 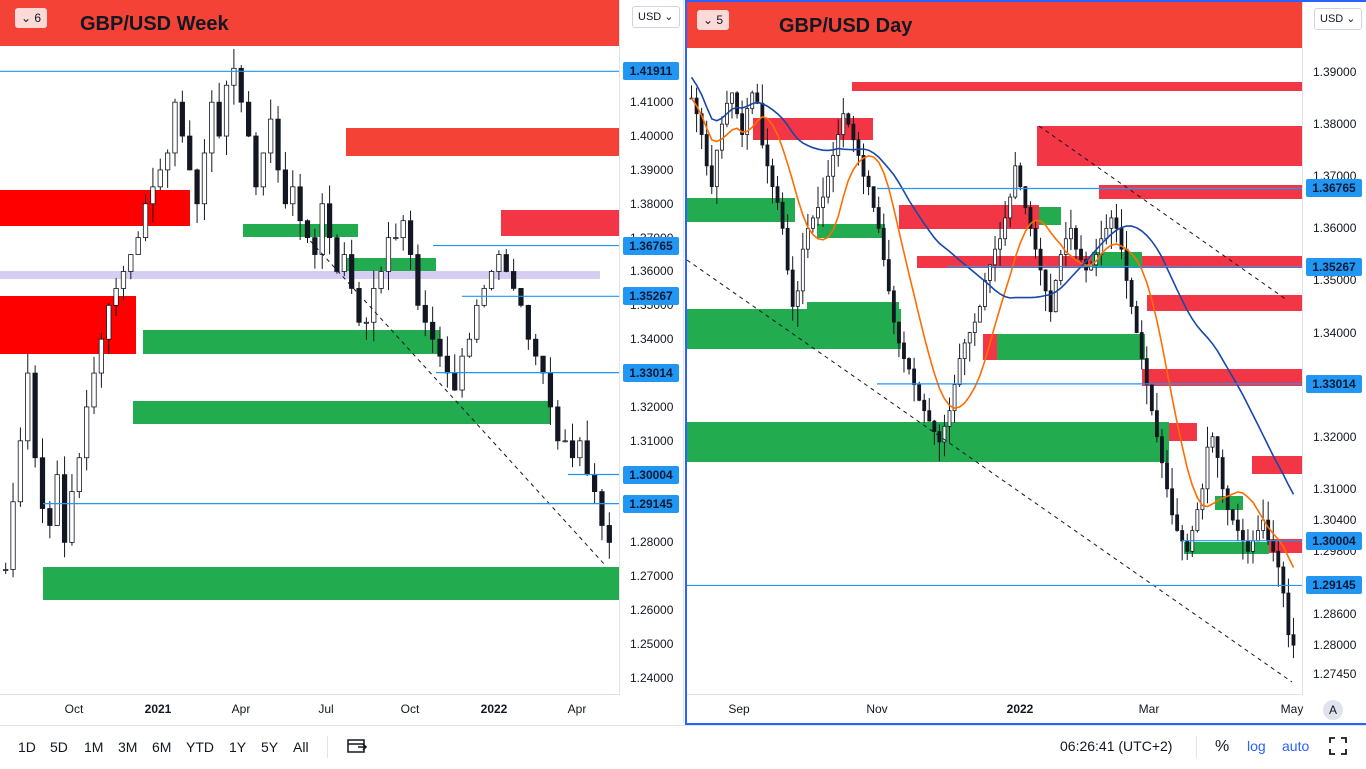 I want to click on range-5d: 5D, so click(x=59, y=747).